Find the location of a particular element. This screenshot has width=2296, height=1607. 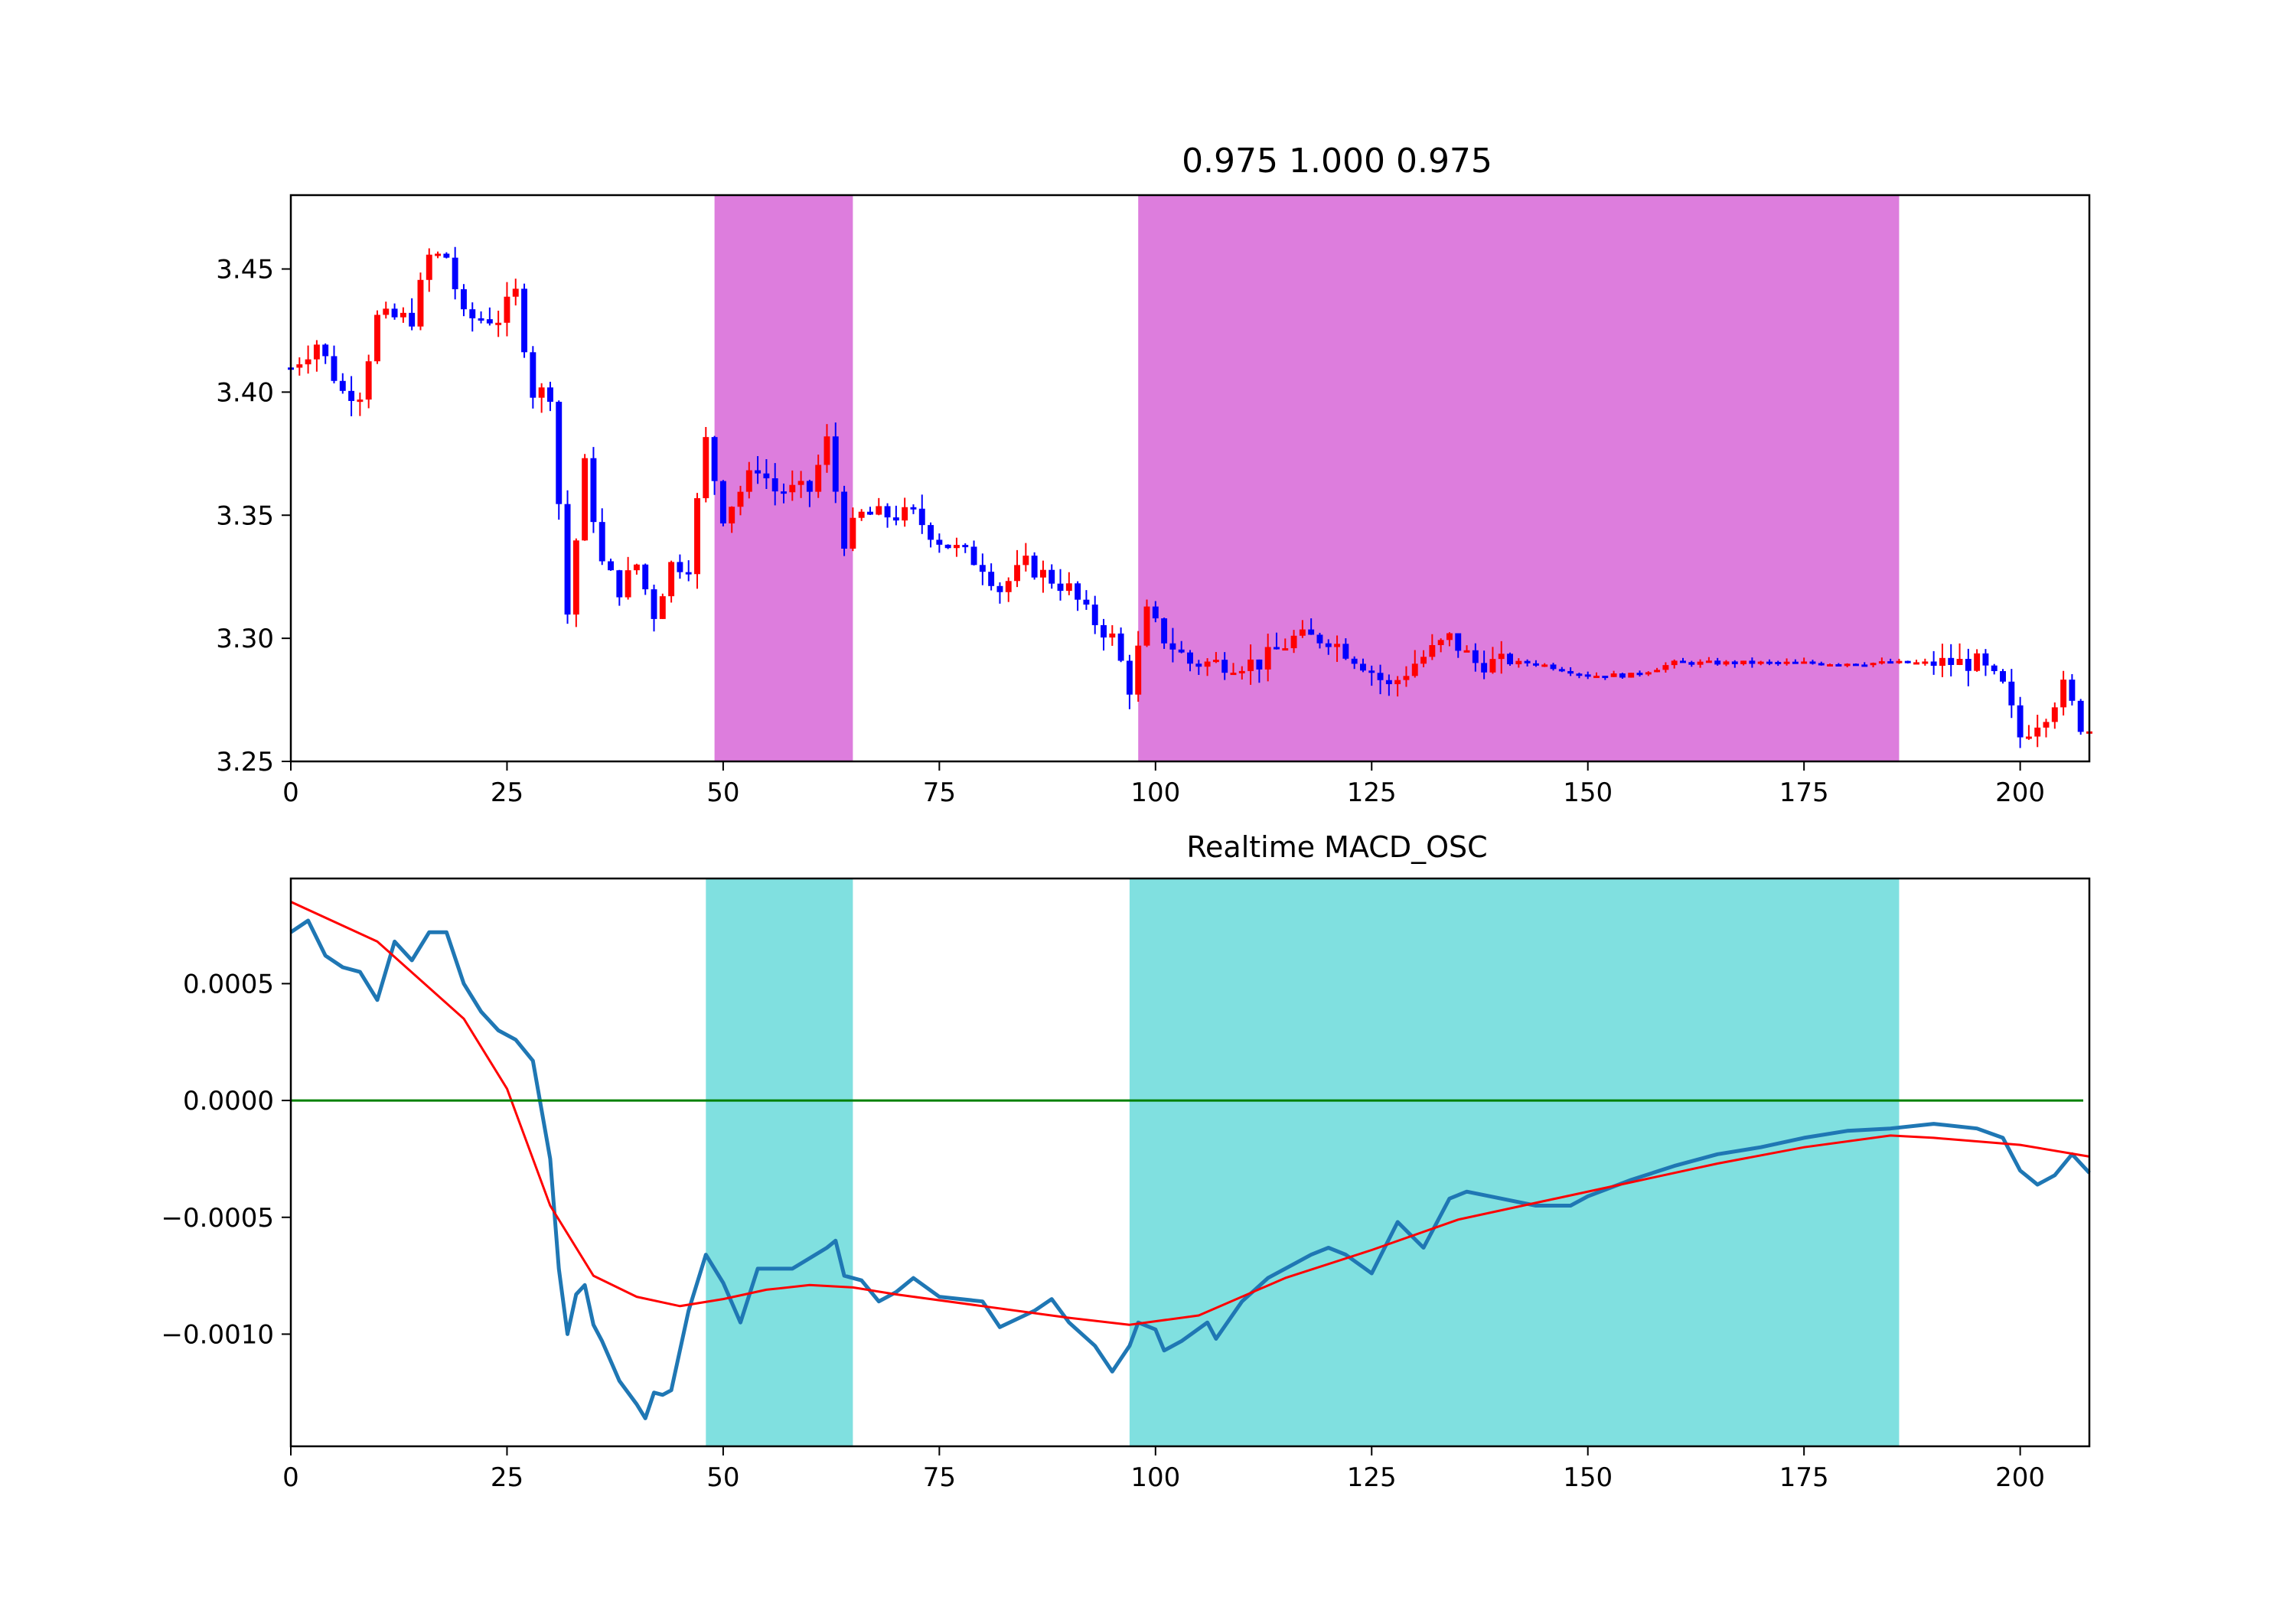

x-tick-label: 150 is located at coordinates (1588, 793).